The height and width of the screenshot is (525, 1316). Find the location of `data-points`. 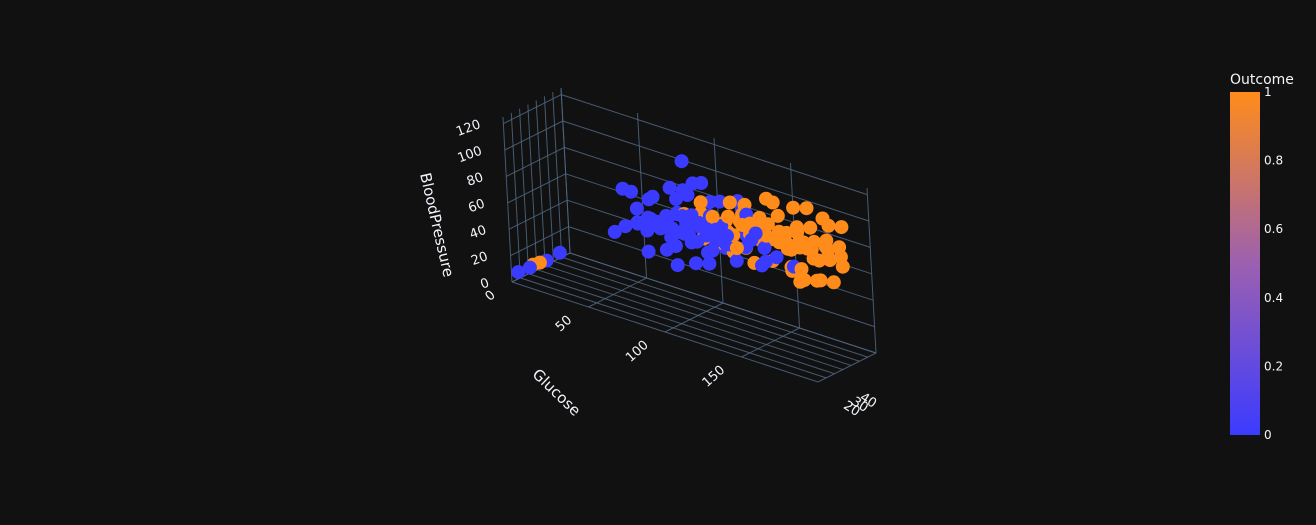

data-points is located at coordinates (680, 222).